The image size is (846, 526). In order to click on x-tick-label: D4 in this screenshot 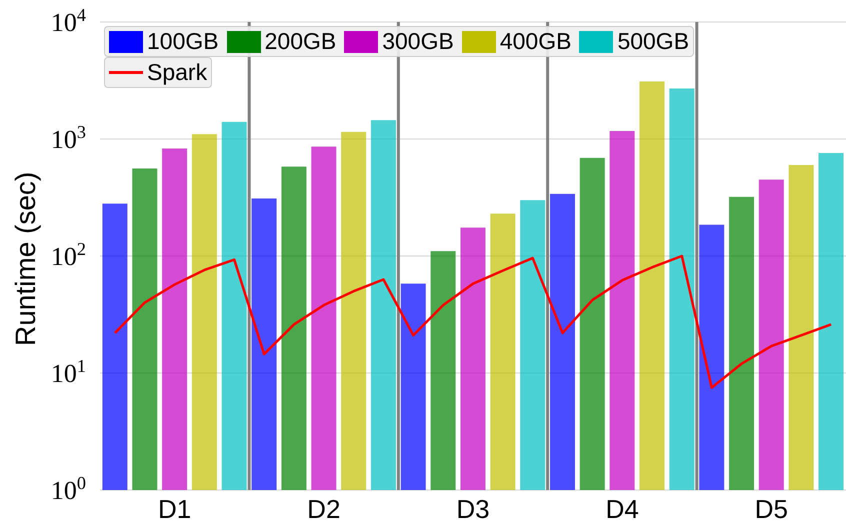, I will do `click(622, 509)`.